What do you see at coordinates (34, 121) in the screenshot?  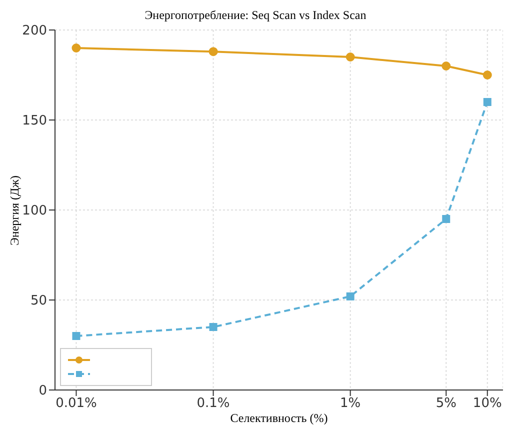 I see `y-tick-label: 150` at bounding box center [34, 121].